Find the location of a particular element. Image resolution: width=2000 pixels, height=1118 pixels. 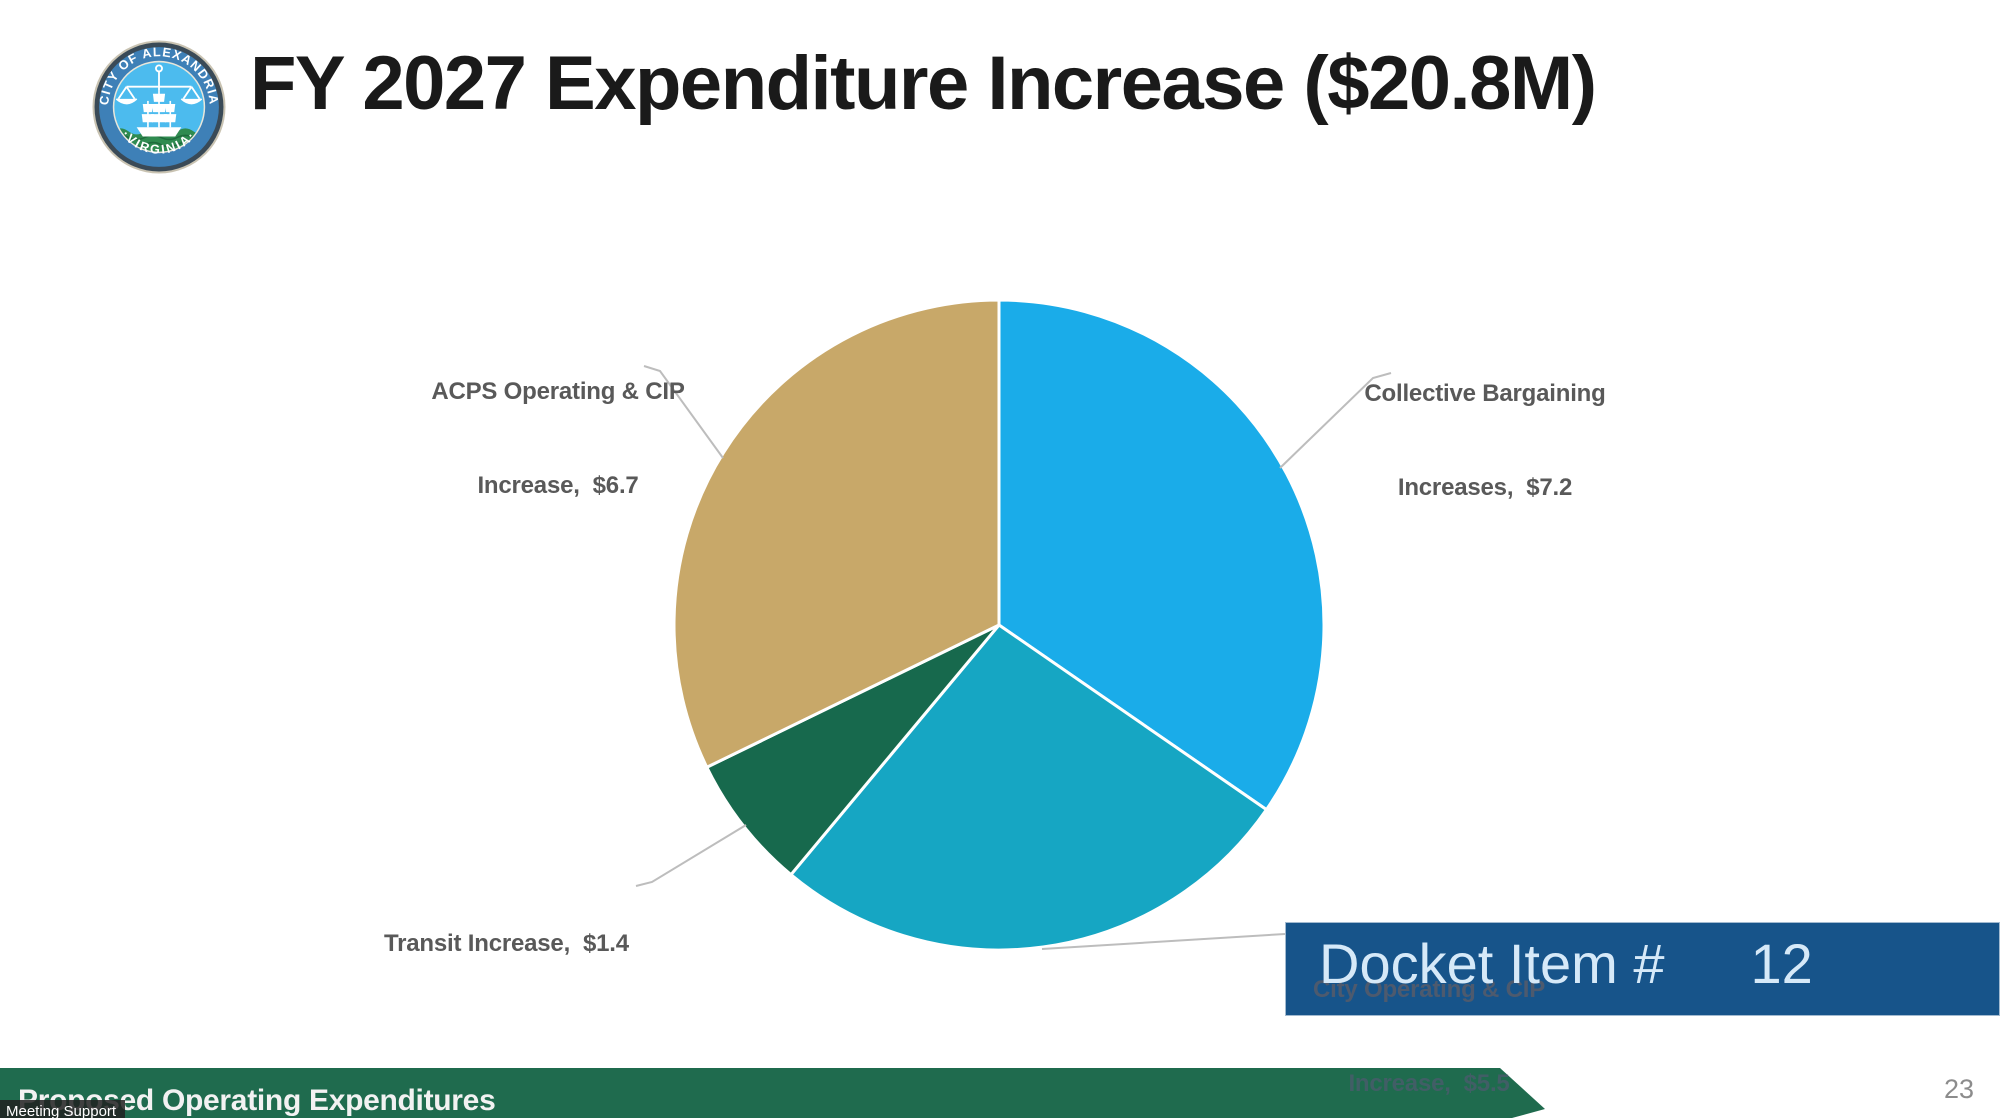

pie-slice-city-operating-cip is located at coordinates (1028, 787).